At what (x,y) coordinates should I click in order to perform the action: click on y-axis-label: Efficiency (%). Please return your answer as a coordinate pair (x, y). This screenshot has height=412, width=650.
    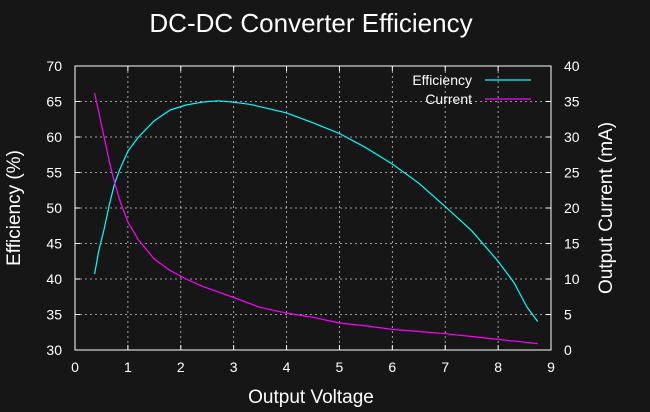
    Looking at the image, I should click on (14, 208).